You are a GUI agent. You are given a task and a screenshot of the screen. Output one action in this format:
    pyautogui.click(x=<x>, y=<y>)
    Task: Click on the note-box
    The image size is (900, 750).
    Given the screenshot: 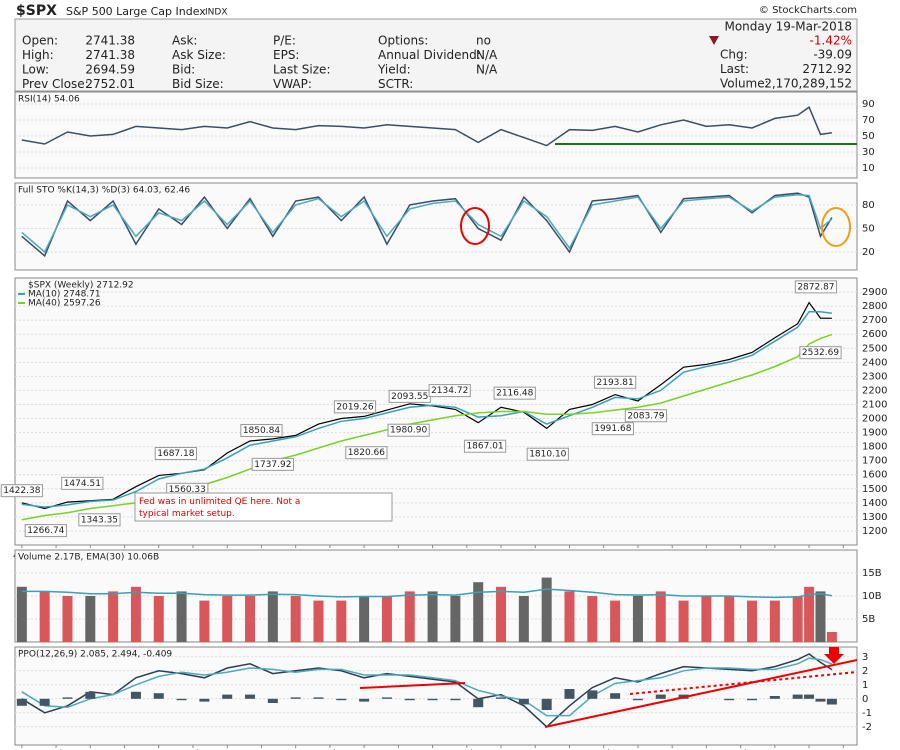 What is the action you would take?
    pyautogui.click(x=263, y=507)
    